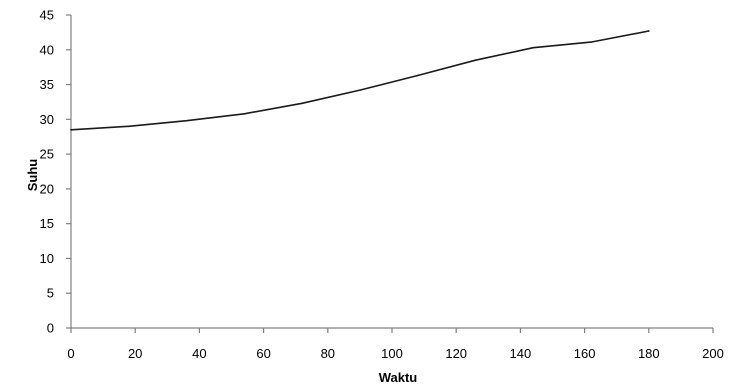  I want to click on y-tick-label: 5, so click(50, 293).